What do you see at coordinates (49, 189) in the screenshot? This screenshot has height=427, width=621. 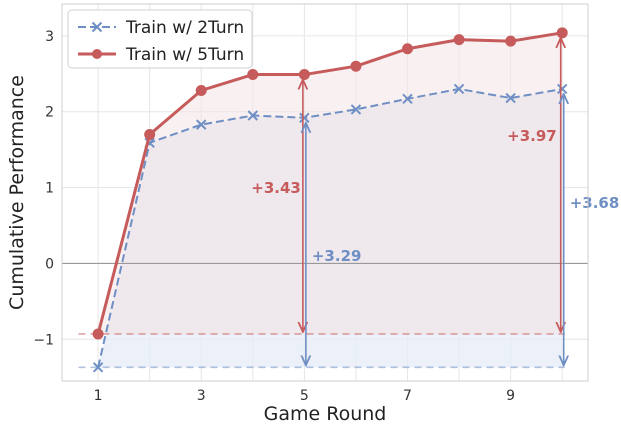 I see `y-tick-label: 1` at bounding box center [49, 189].